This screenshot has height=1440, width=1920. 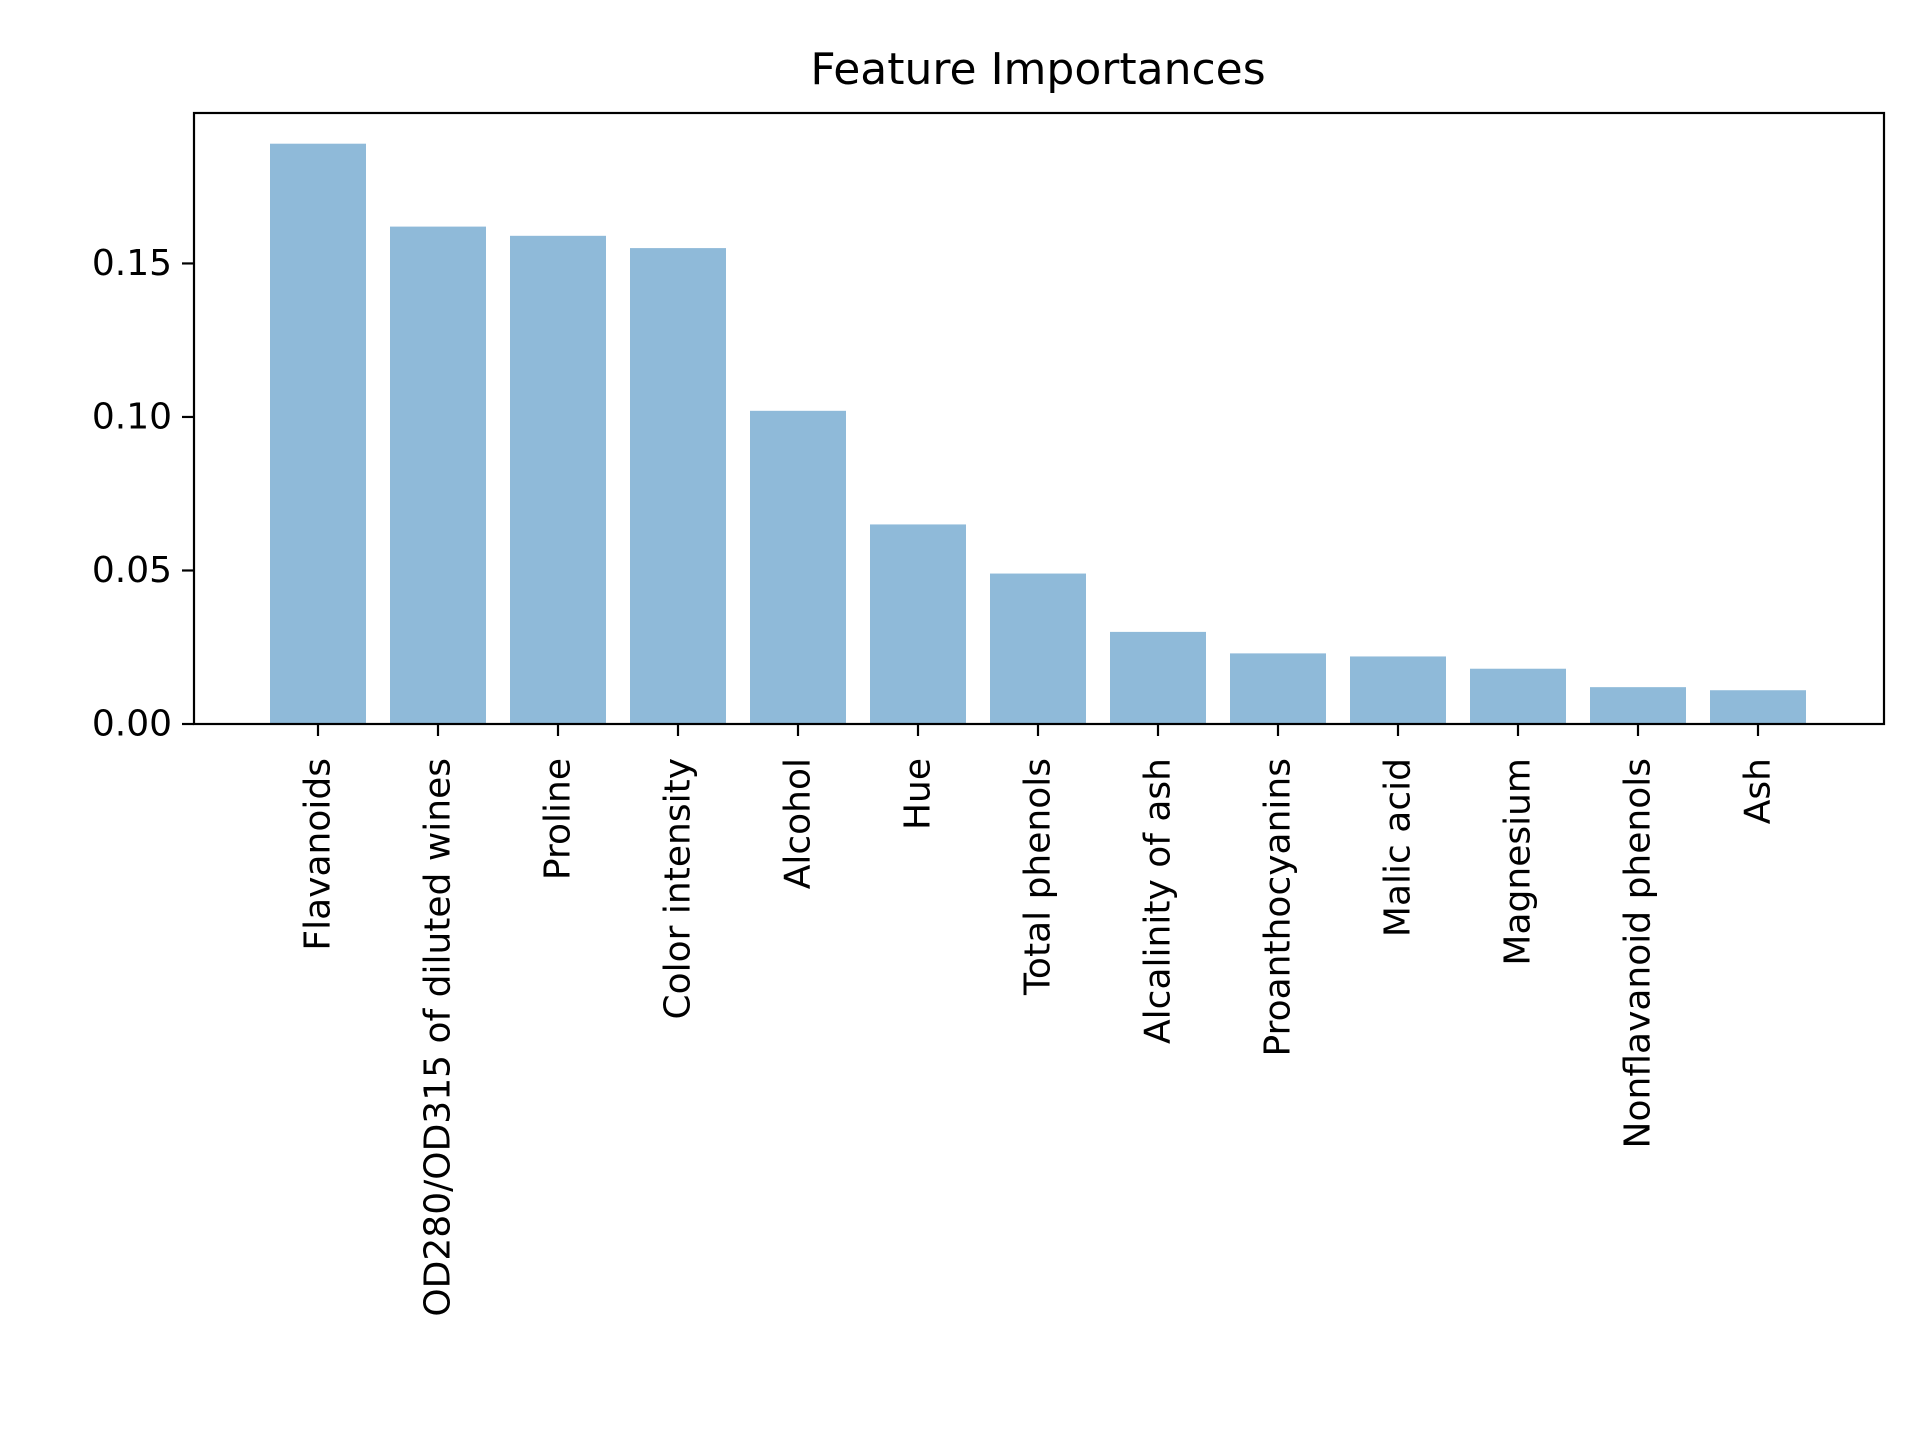 I want to click on bar-proanthocyanins, so click(x=1278, y=688).